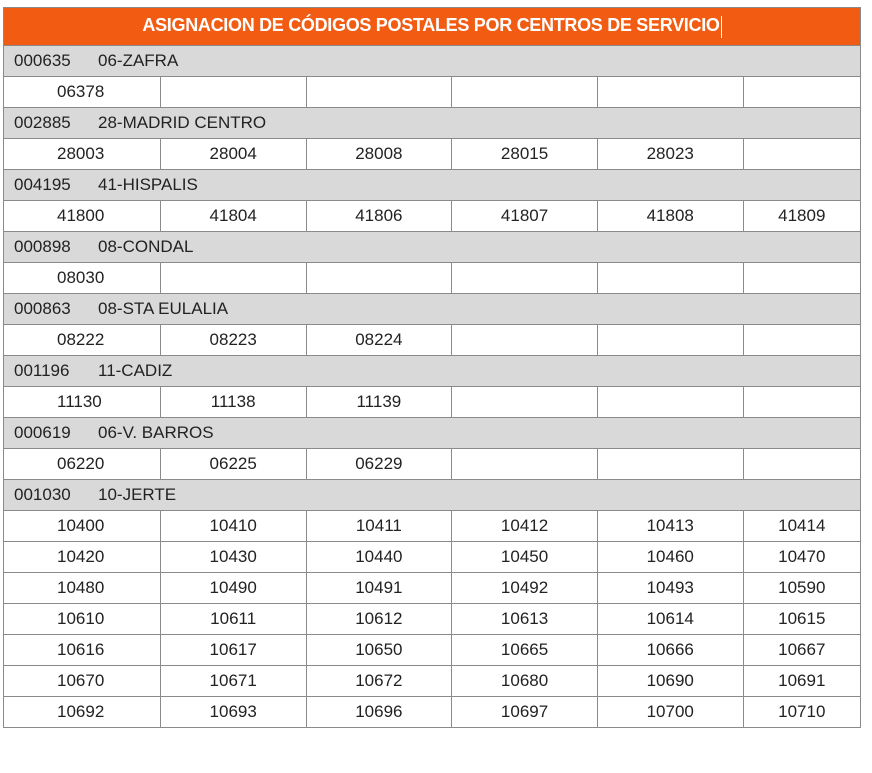 This screenshot has width=872, height=773. Describe the element at coordinates (379, 650) in the screenshot. I see `postal-code-cell: 10650` at that location.